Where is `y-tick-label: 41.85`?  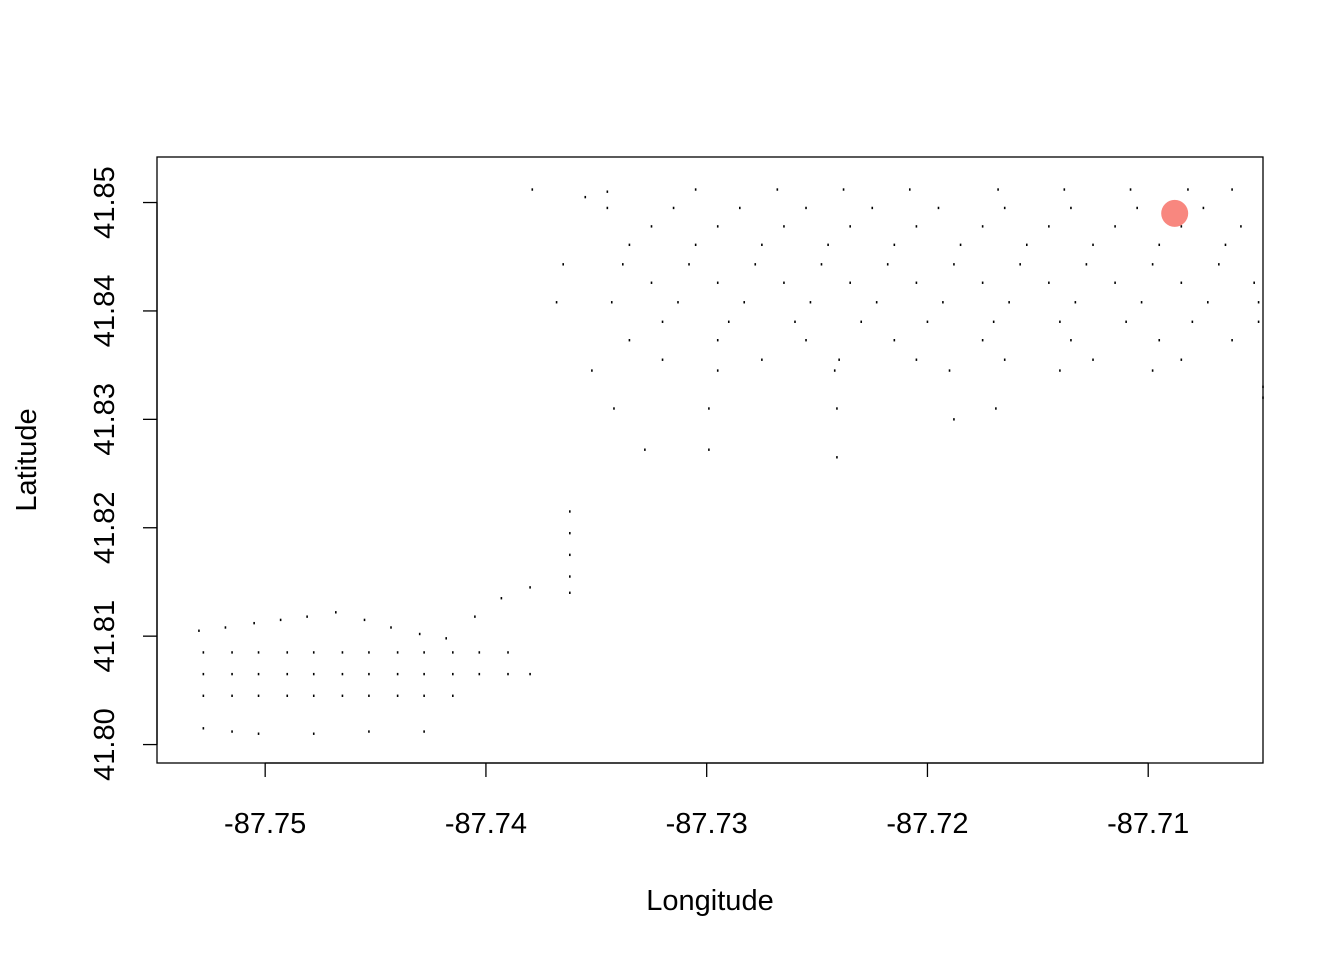 y-tick-label: 41.85 is located at coordinates (105, 202).